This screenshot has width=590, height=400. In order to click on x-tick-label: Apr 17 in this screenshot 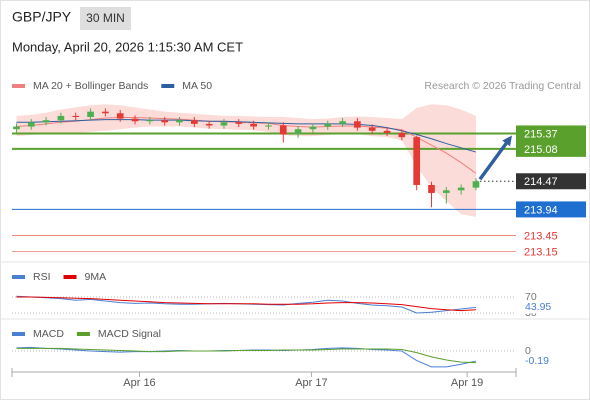, I will do `click(311, 383)`.